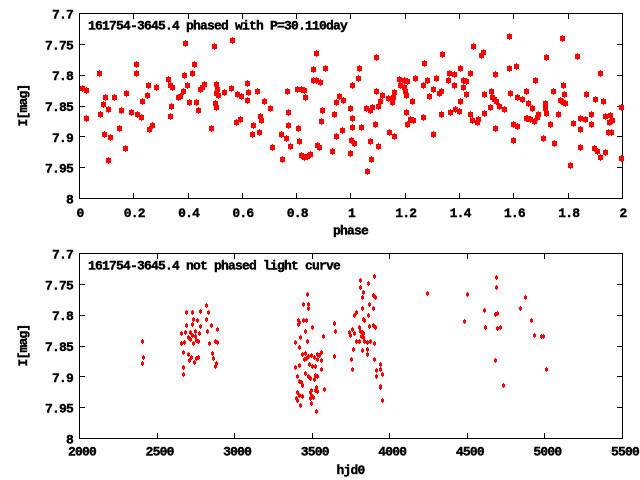 This screenshot has height=480, width=640. What do you see at coordinates (569, 213) in the screenshot?
I see `svg-text: 1.8` at bounding box center [569, 213].